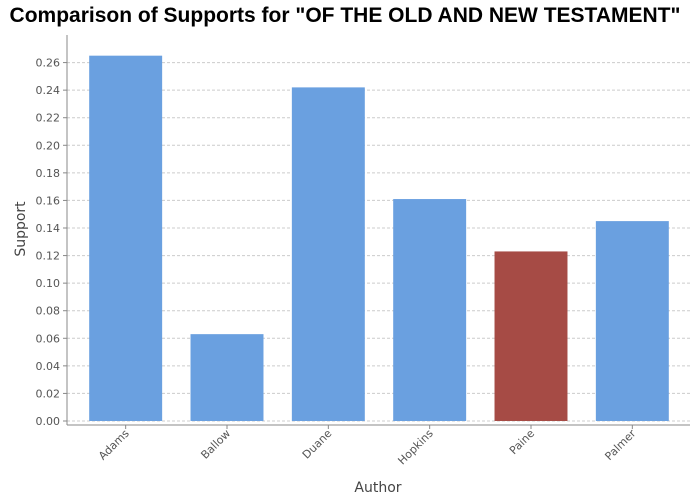  What do you see at coordinates (48, 173) in the screenshot?
I see `y-tick-label: 0.18` at bounding box center [48, 173].